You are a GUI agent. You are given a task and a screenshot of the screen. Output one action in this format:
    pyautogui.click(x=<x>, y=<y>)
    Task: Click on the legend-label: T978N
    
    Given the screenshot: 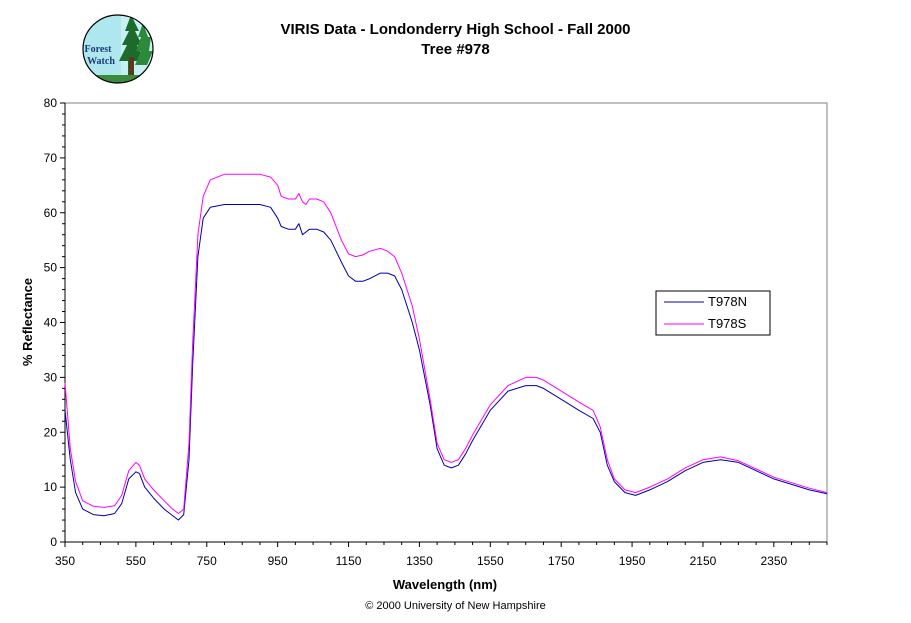 What is the action you would take?
    pyautogui.click(x=727, y=301)
    